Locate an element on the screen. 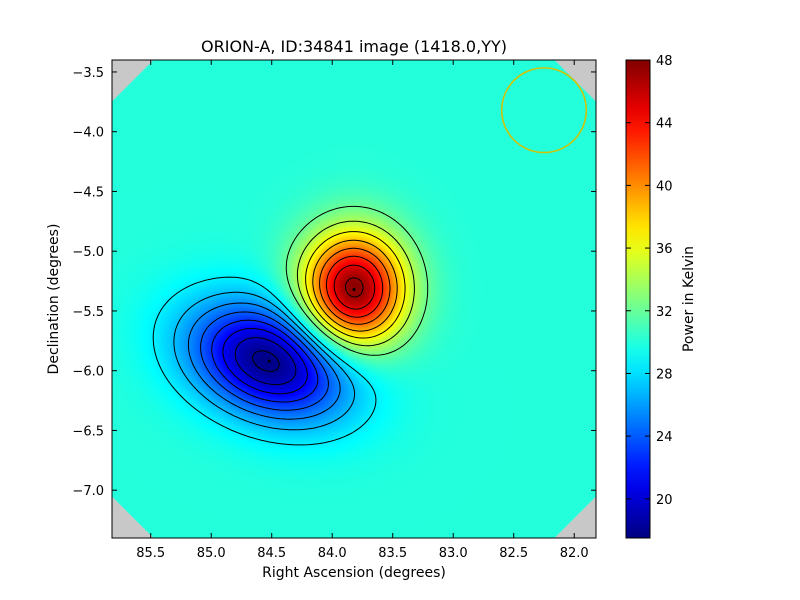 The height and width of the screenshot is (600, 800). colorbar-tick-label: 44 is located at coordinates (664, 124).